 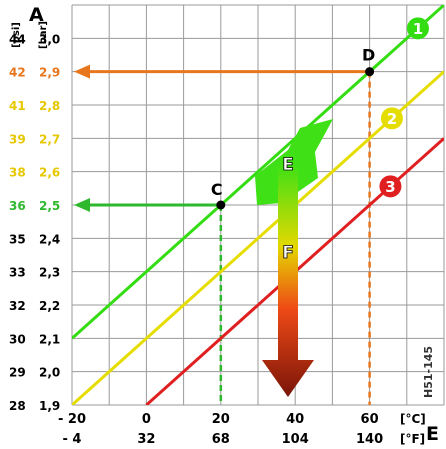 I want to click on series-badge-label-1: 1, so click(x=418, y=29).